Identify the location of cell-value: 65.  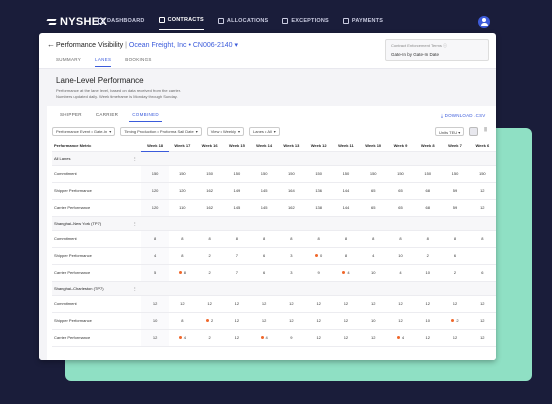
(373, 190).